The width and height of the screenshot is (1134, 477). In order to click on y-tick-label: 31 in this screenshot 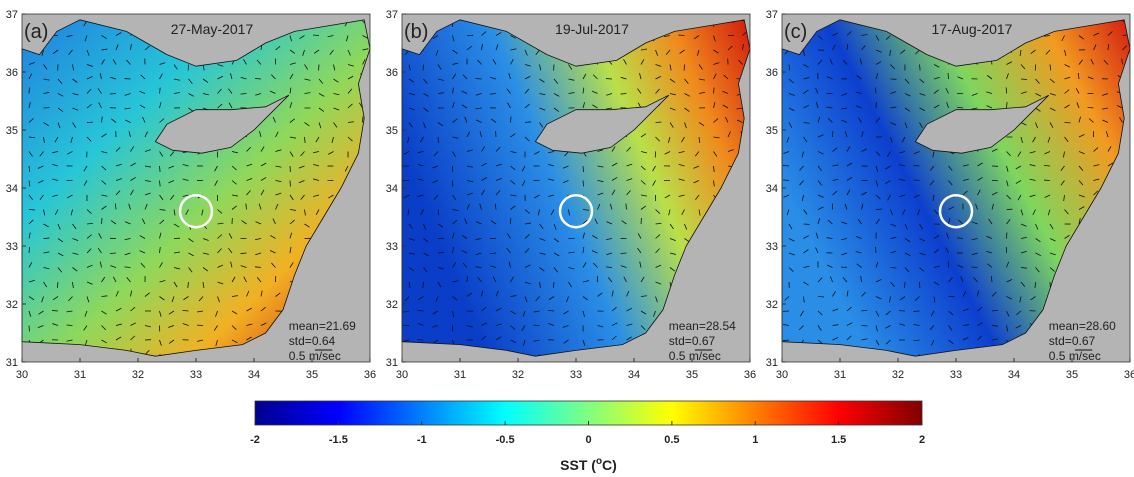, I will do `click(392, 363)`.